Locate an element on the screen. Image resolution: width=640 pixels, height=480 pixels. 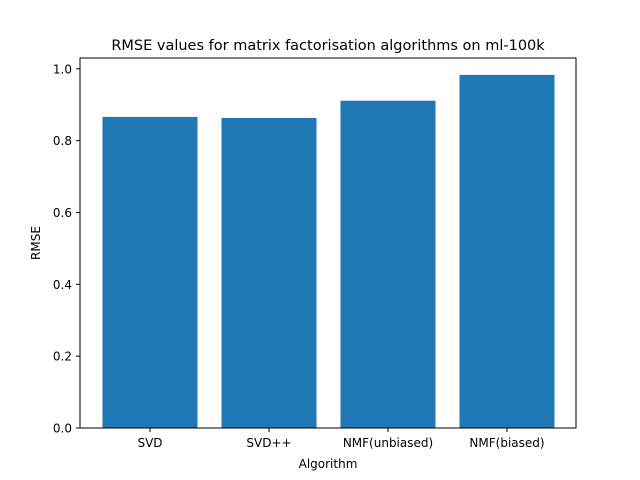
y-tick-label: 1.0 is located at coordinates (62, 69).